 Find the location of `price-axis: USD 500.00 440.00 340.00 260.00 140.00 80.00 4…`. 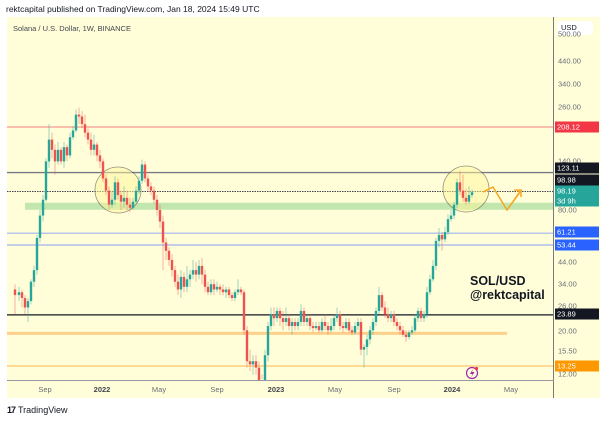

price-axis: USD 500.00 440.00 340.00 260.00 140.00 80.00 4… is located at coordinates (577, 198).